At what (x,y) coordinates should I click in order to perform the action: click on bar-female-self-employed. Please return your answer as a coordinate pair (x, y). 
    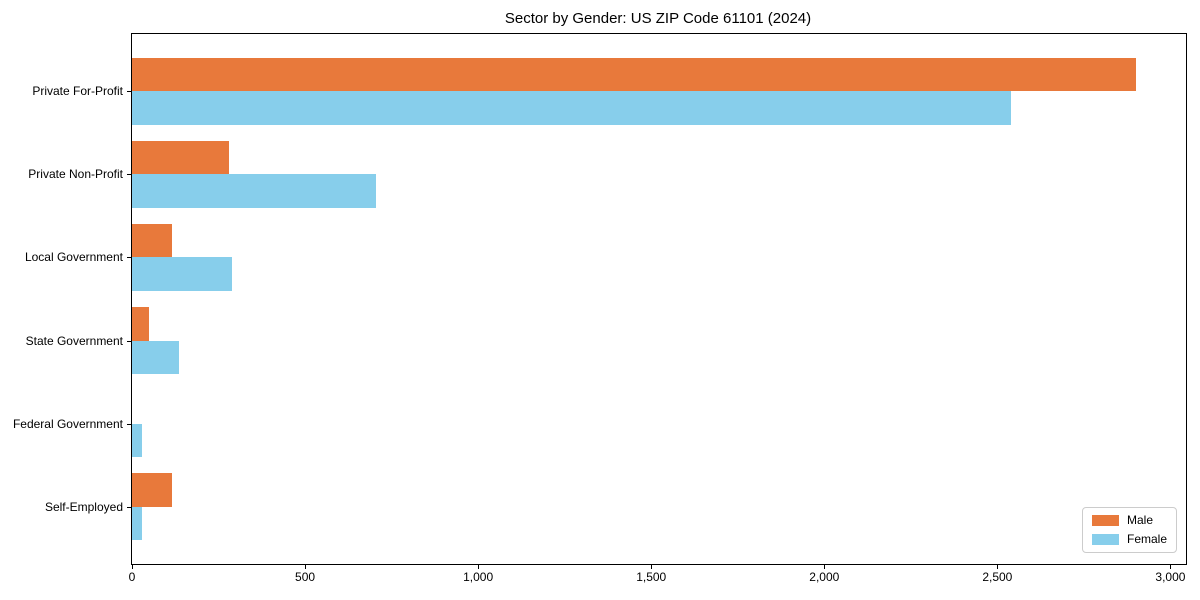
    Looking at the image, I should click on (137, 523).